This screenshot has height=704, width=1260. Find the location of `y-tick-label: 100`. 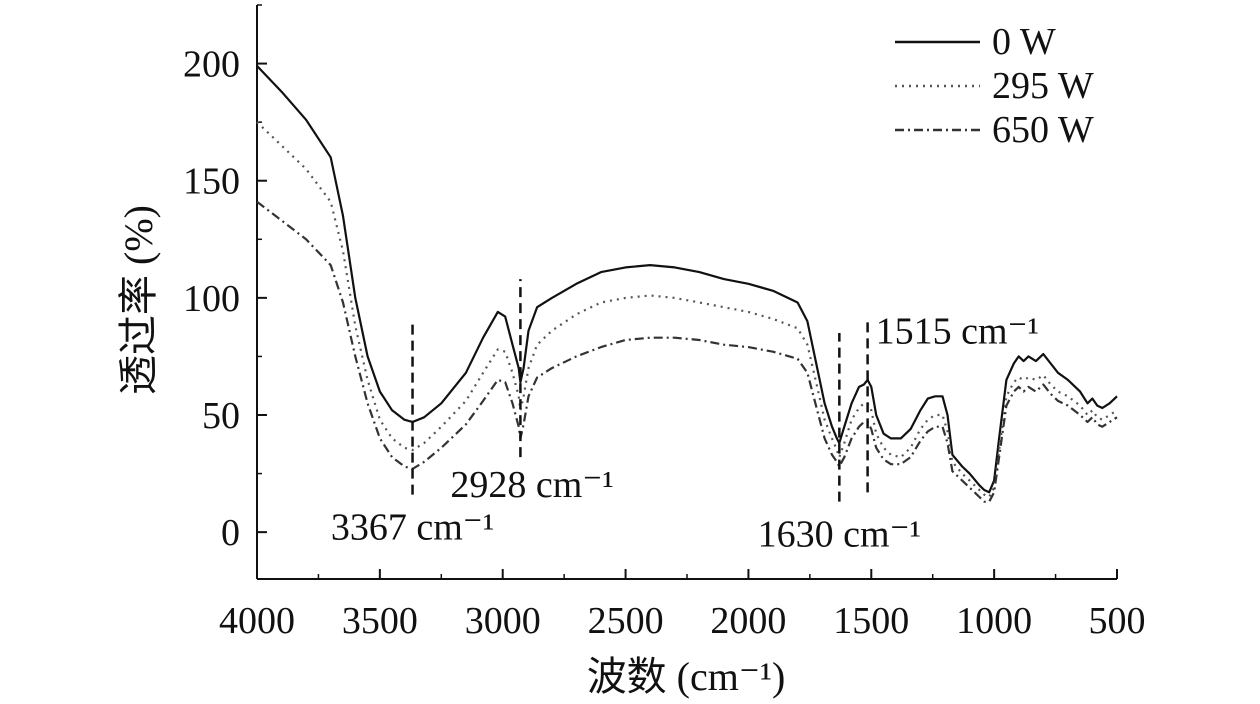

y-tick-label: 100 is located at coordinates (211, 299).